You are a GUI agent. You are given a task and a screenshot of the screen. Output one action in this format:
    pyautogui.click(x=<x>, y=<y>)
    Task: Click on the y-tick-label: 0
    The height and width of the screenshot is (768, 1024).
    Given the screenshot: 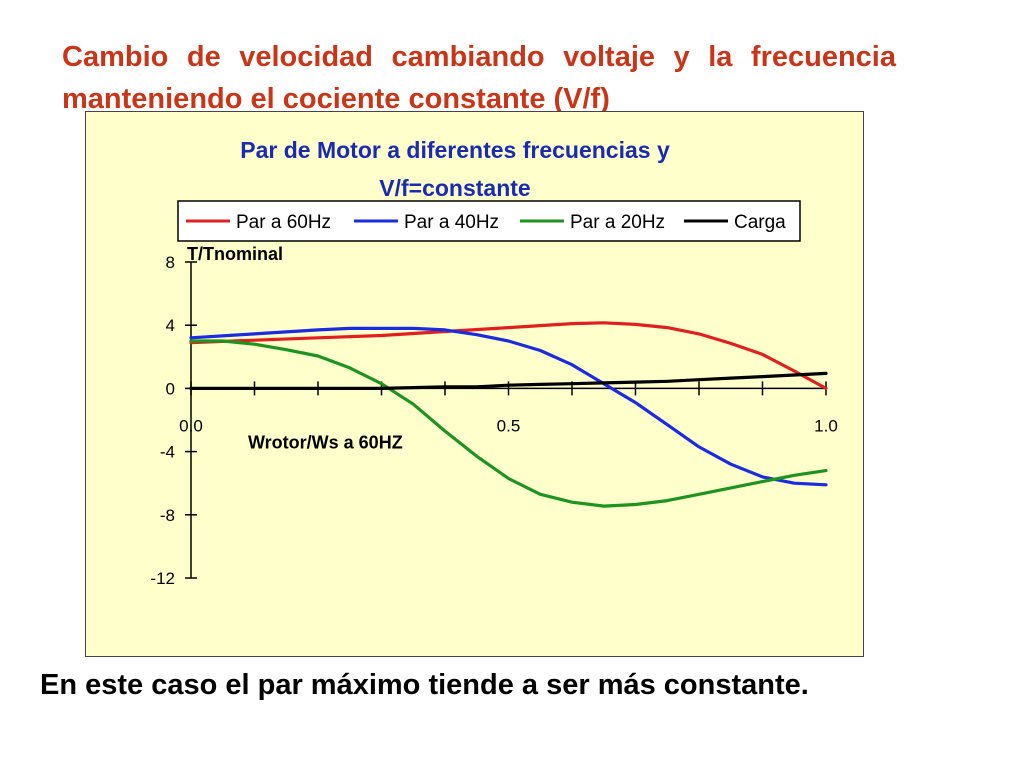 What is the action you would take?
    pyautogui.click(x=170, y=388)
    